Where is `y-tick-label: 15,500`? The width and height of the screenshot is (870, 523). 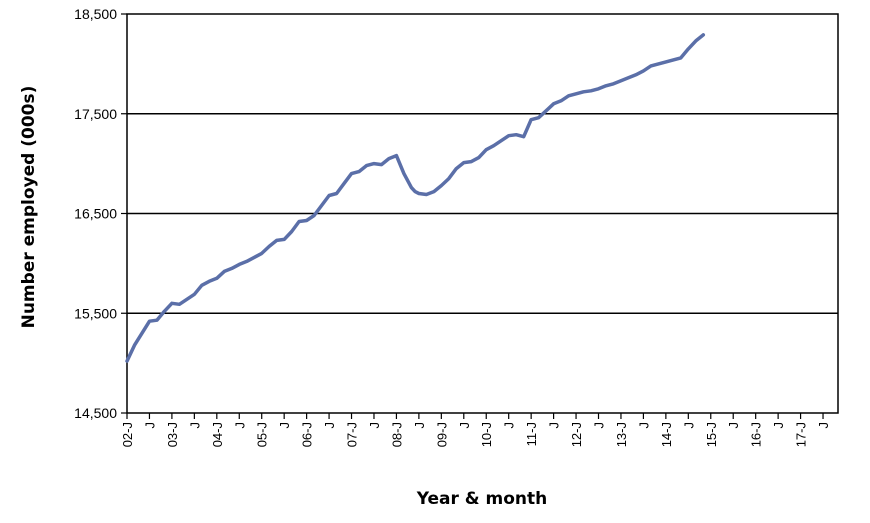 y-tick-label: 15,500 is located at coordinates (95, 313).